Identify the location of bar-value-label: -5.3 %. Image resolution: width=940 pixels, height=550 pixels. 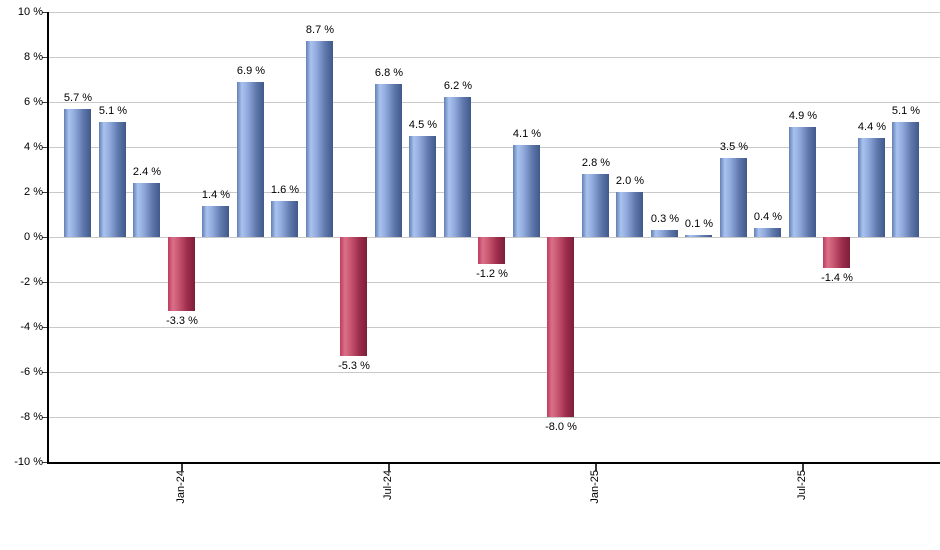
(354, 366).